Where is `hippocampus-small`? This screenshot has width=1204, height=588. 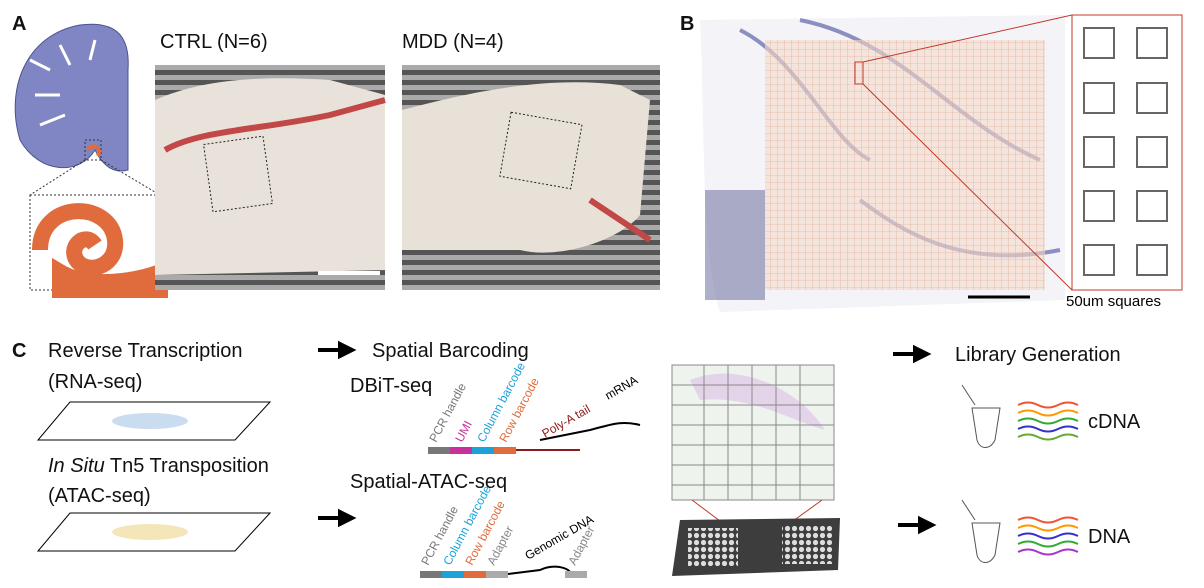 hippocampus-small is located at coordinates (93, 150).